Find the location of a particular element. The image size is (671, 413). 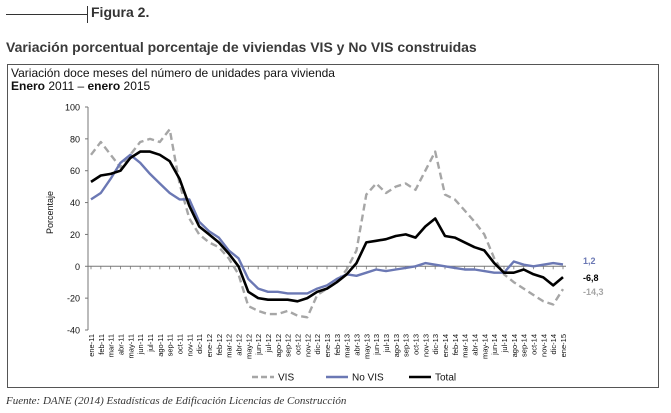

x-tick-label: ago-12 is located at coordinates (278, 345).